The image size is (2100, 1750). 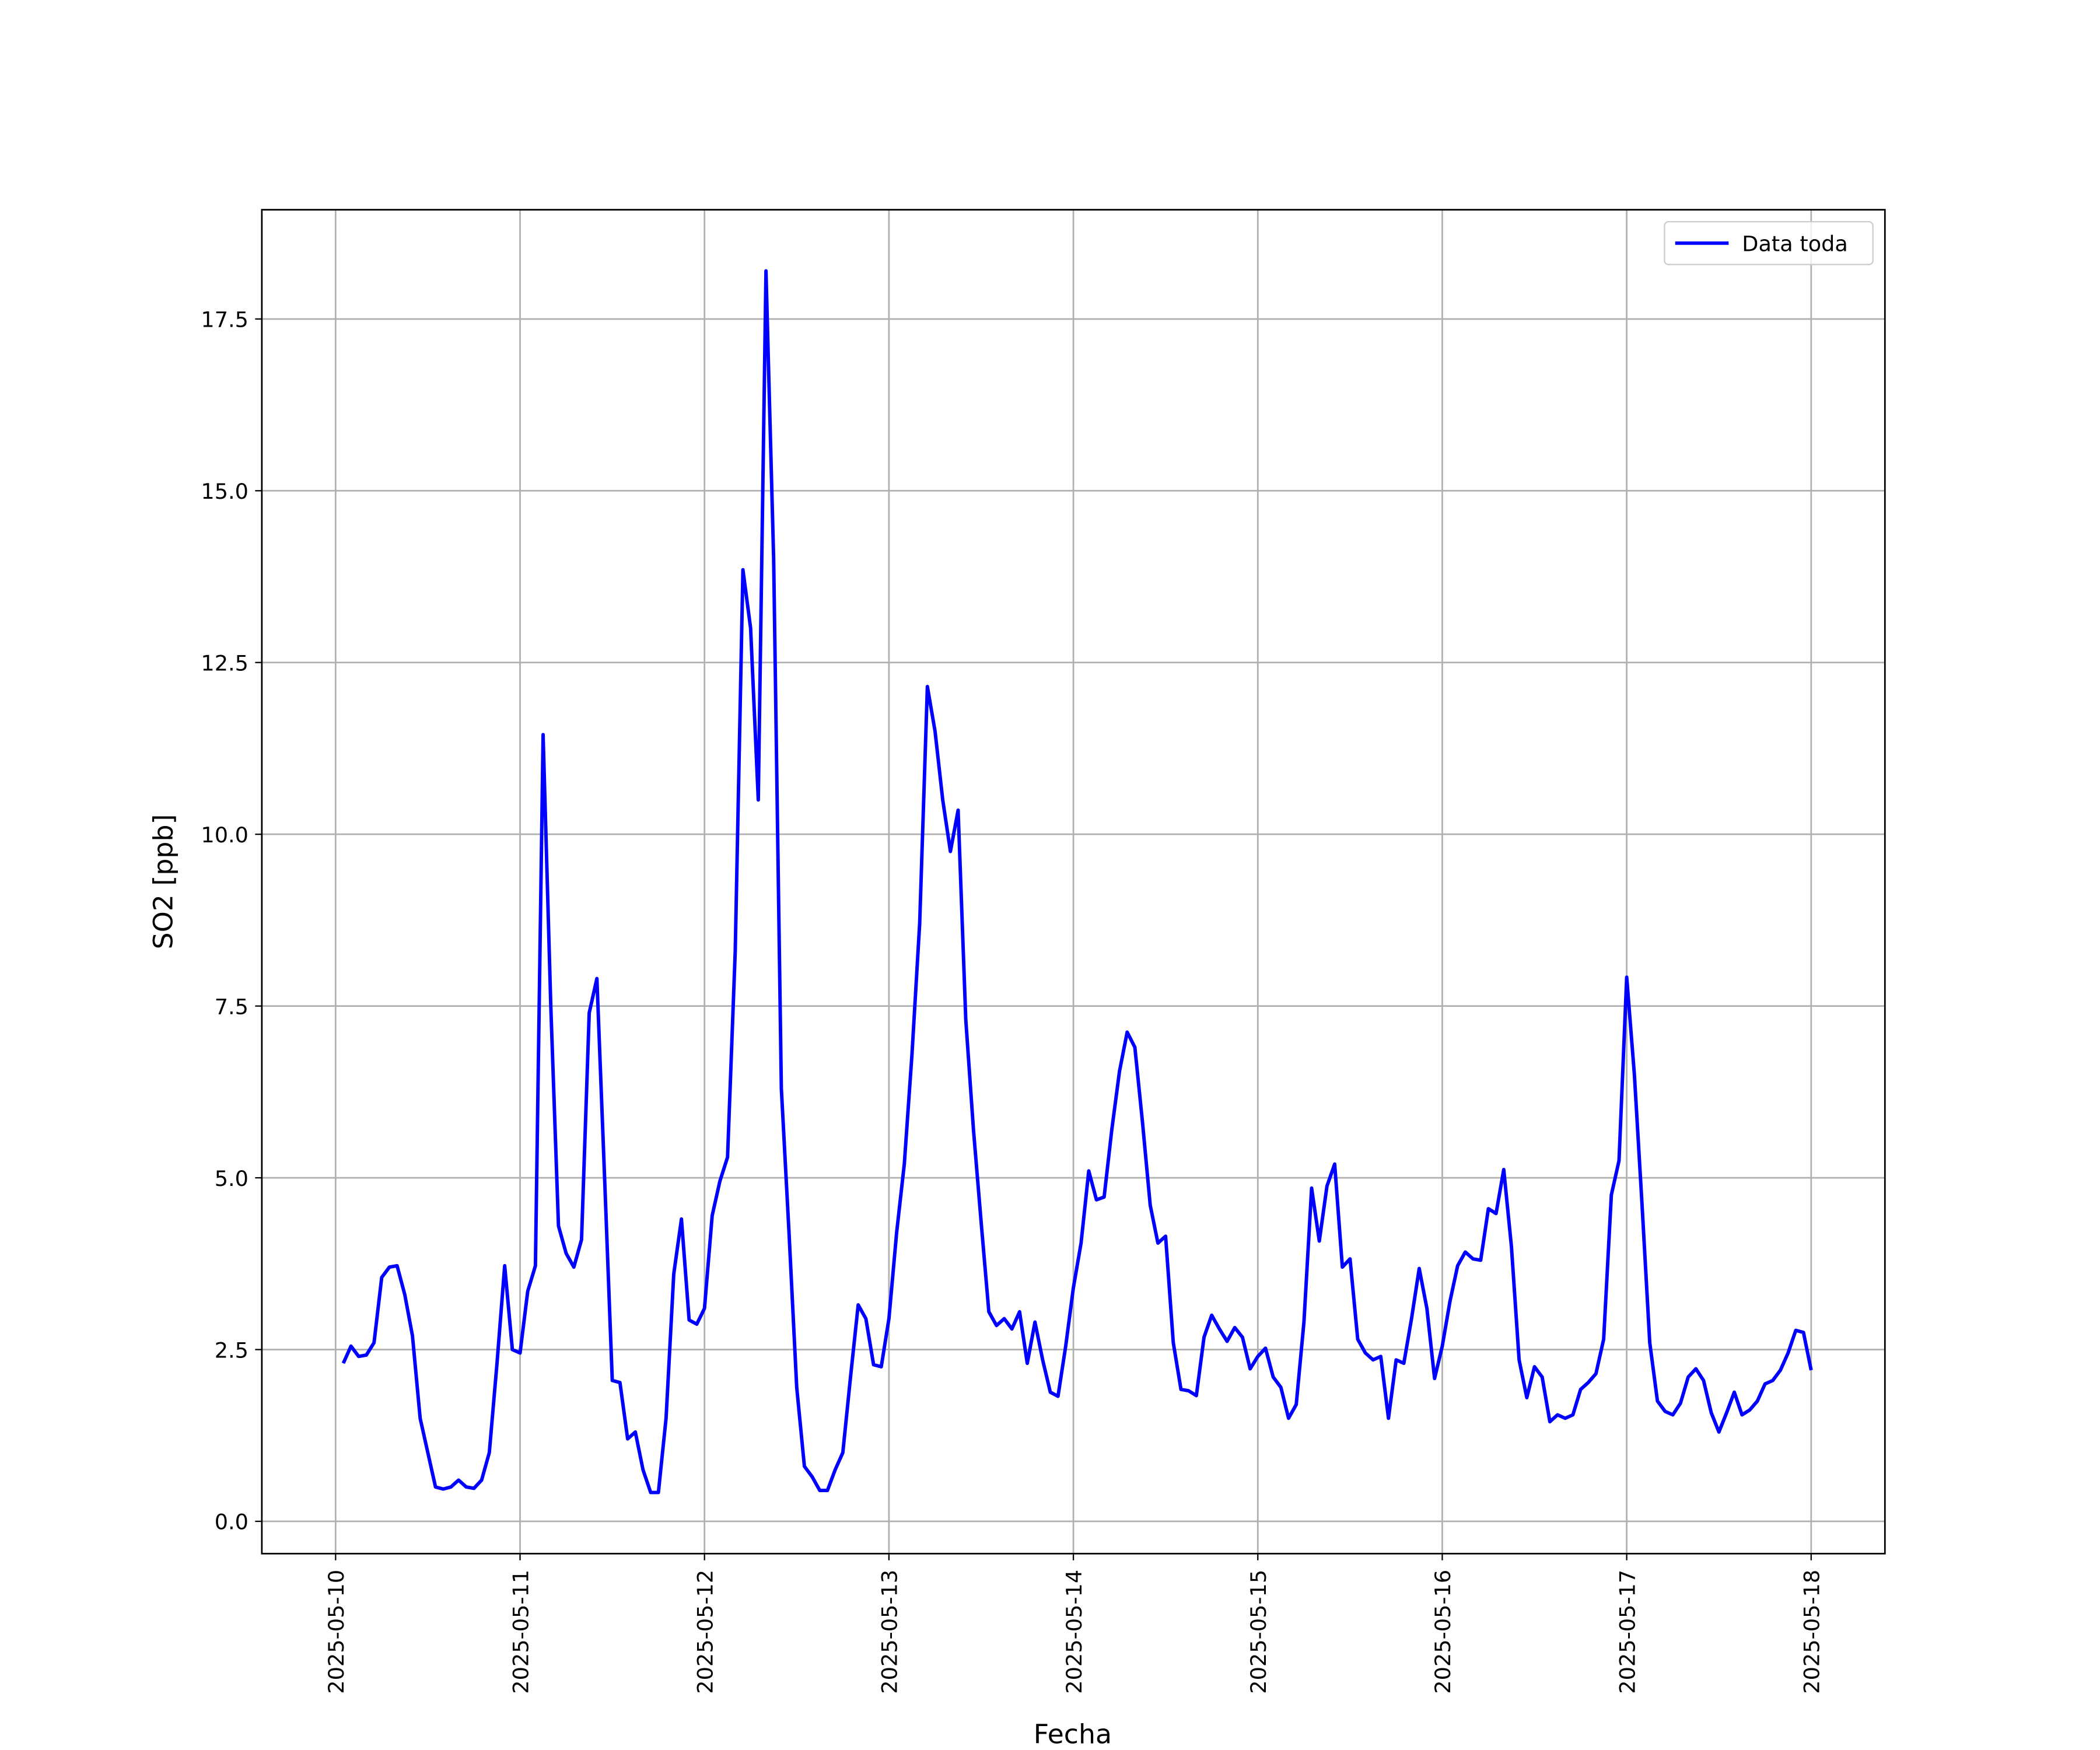 I want to click on x-tick-label: 2025-05-11, so click(x=520, y=1632).